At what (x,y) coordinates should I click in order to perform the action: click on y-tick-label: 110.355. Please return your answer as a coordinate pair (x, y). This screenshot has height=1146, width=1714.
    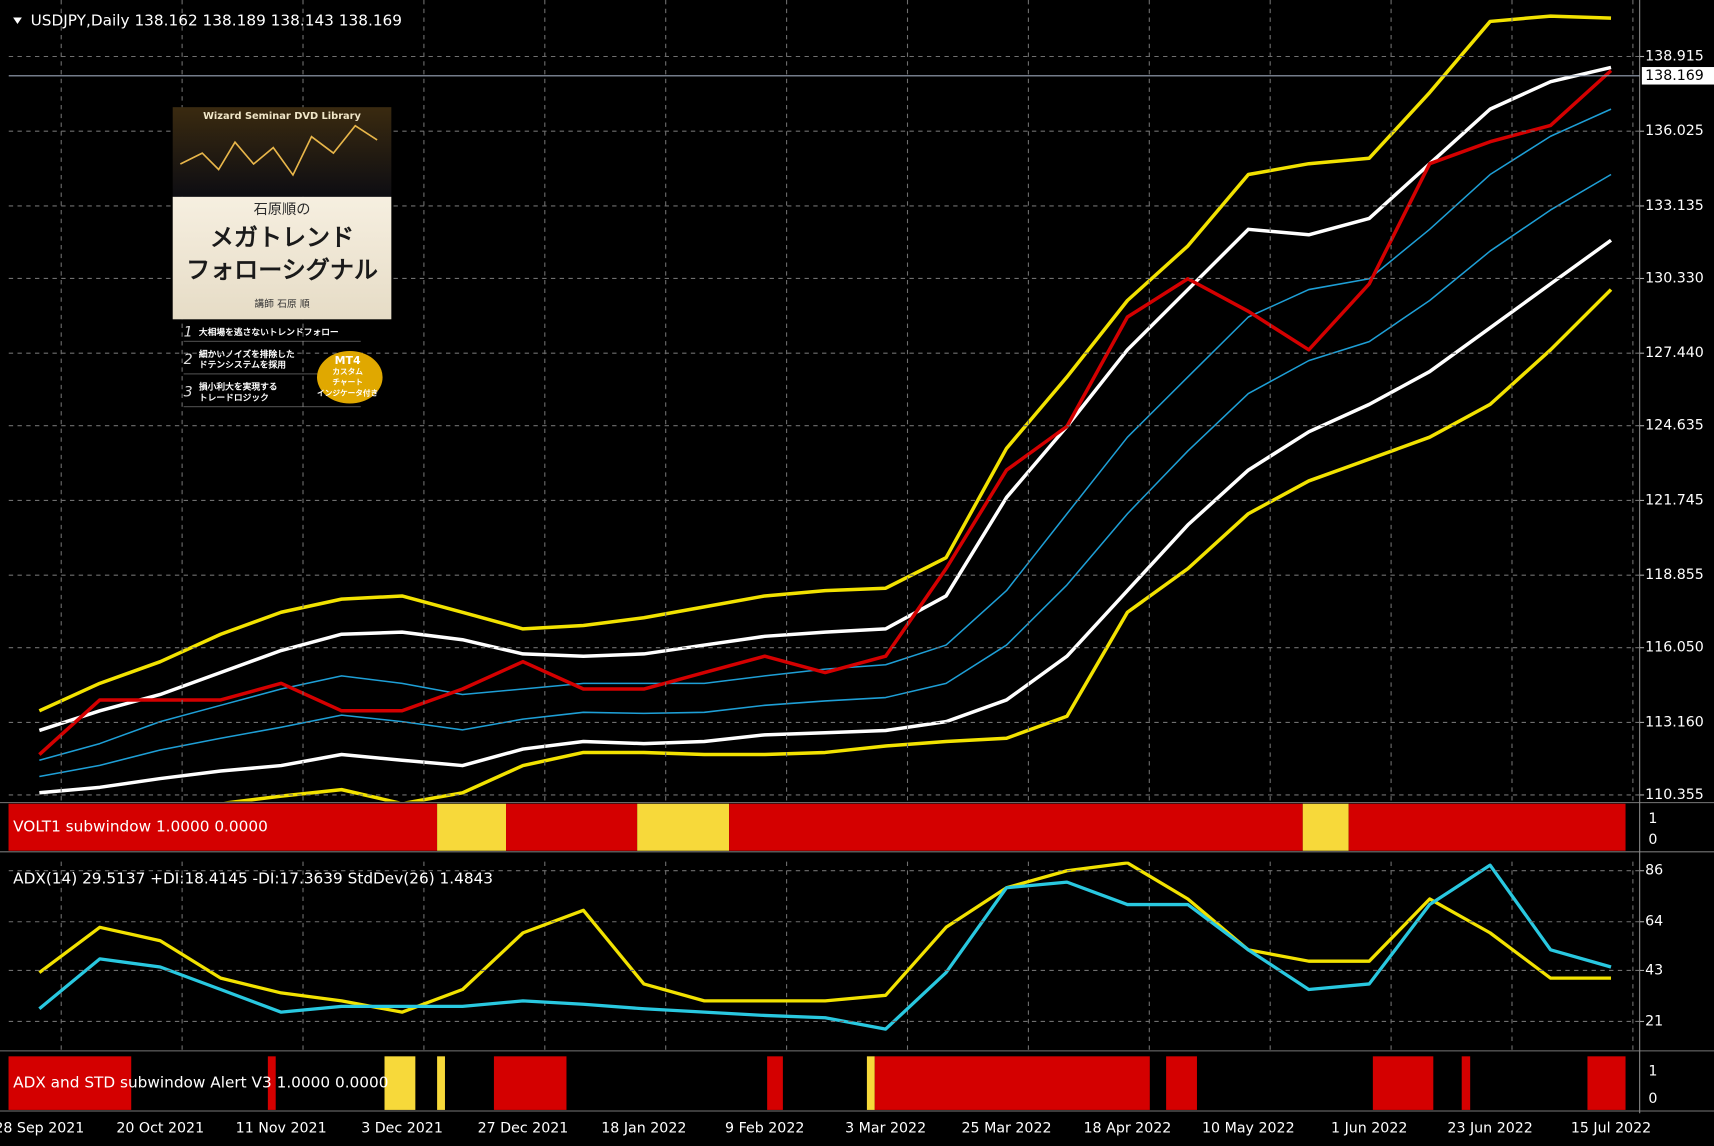
    Looking at the image, I should click on (1674, 795).